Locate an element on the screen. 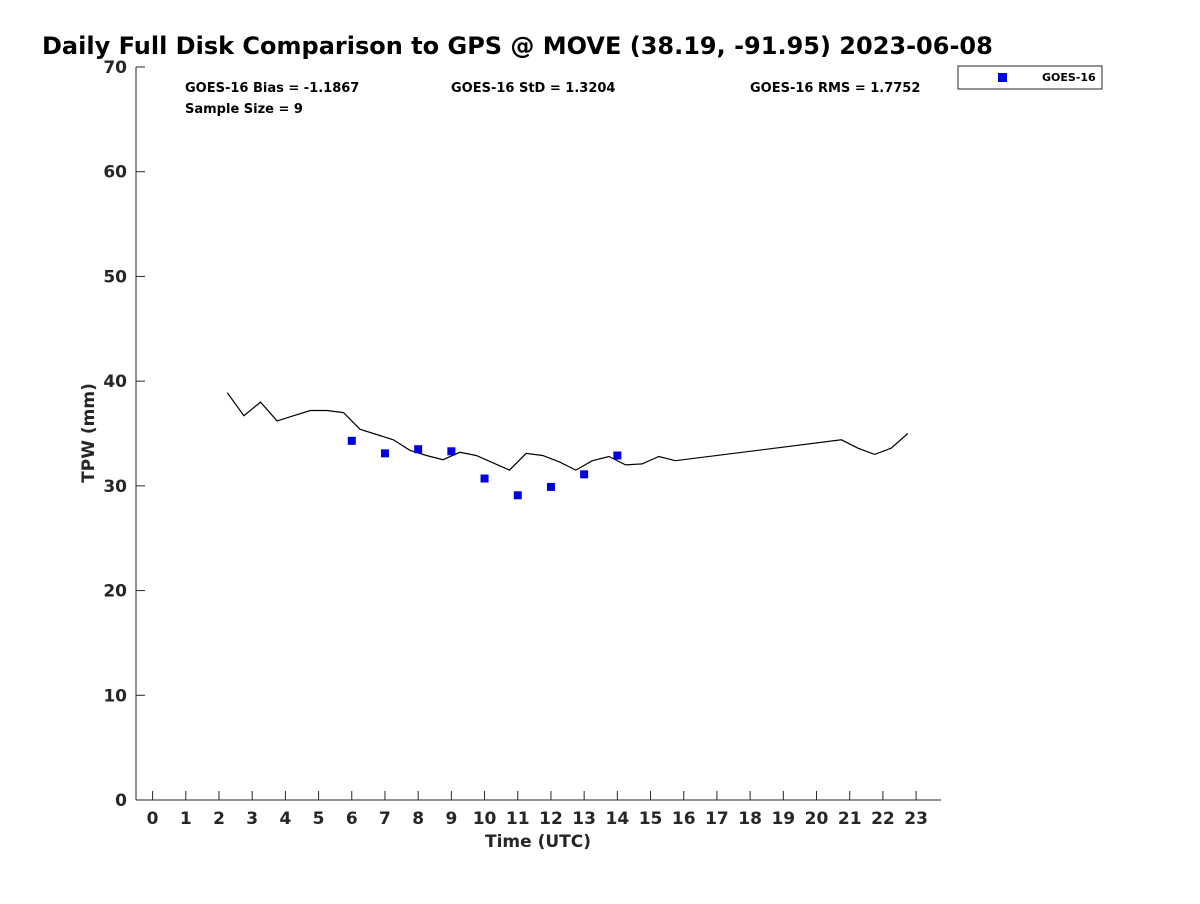 The image size is (1200, 904). y-tick-label: 60 is located at coordinates (115, 173).